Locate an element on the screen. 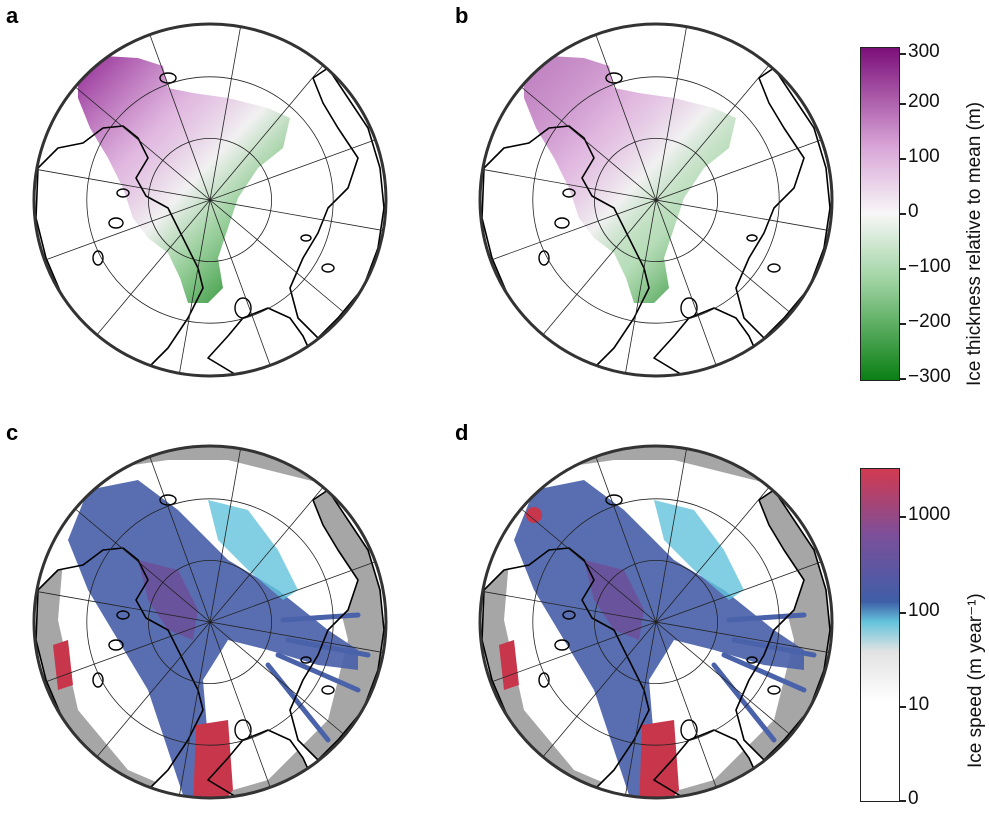  speed-tick-label: 0 is located at coordinates (913, 798).